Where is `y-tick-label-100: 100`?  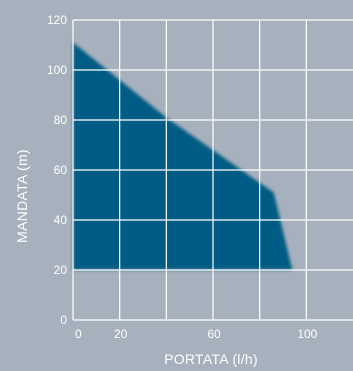
y-tick-label-100: 100 is located at coordinates (57, 70).